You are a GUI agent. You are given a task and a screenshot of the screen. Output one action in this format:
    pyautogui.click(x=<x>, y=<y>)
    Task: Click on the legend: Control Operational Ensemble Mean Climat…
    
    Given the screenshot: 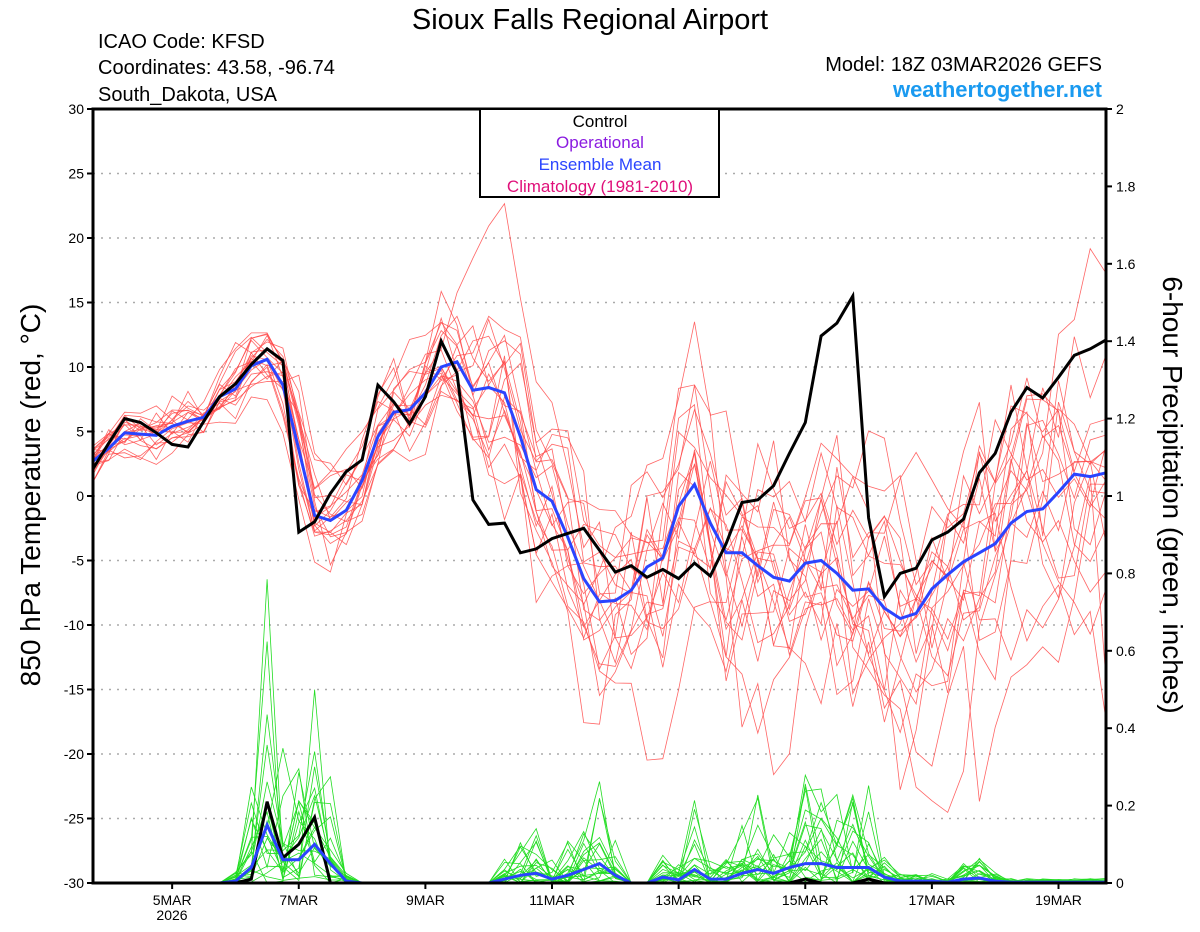 What is the action you would take?
    pyautogui.click(x=599, y=153)
    